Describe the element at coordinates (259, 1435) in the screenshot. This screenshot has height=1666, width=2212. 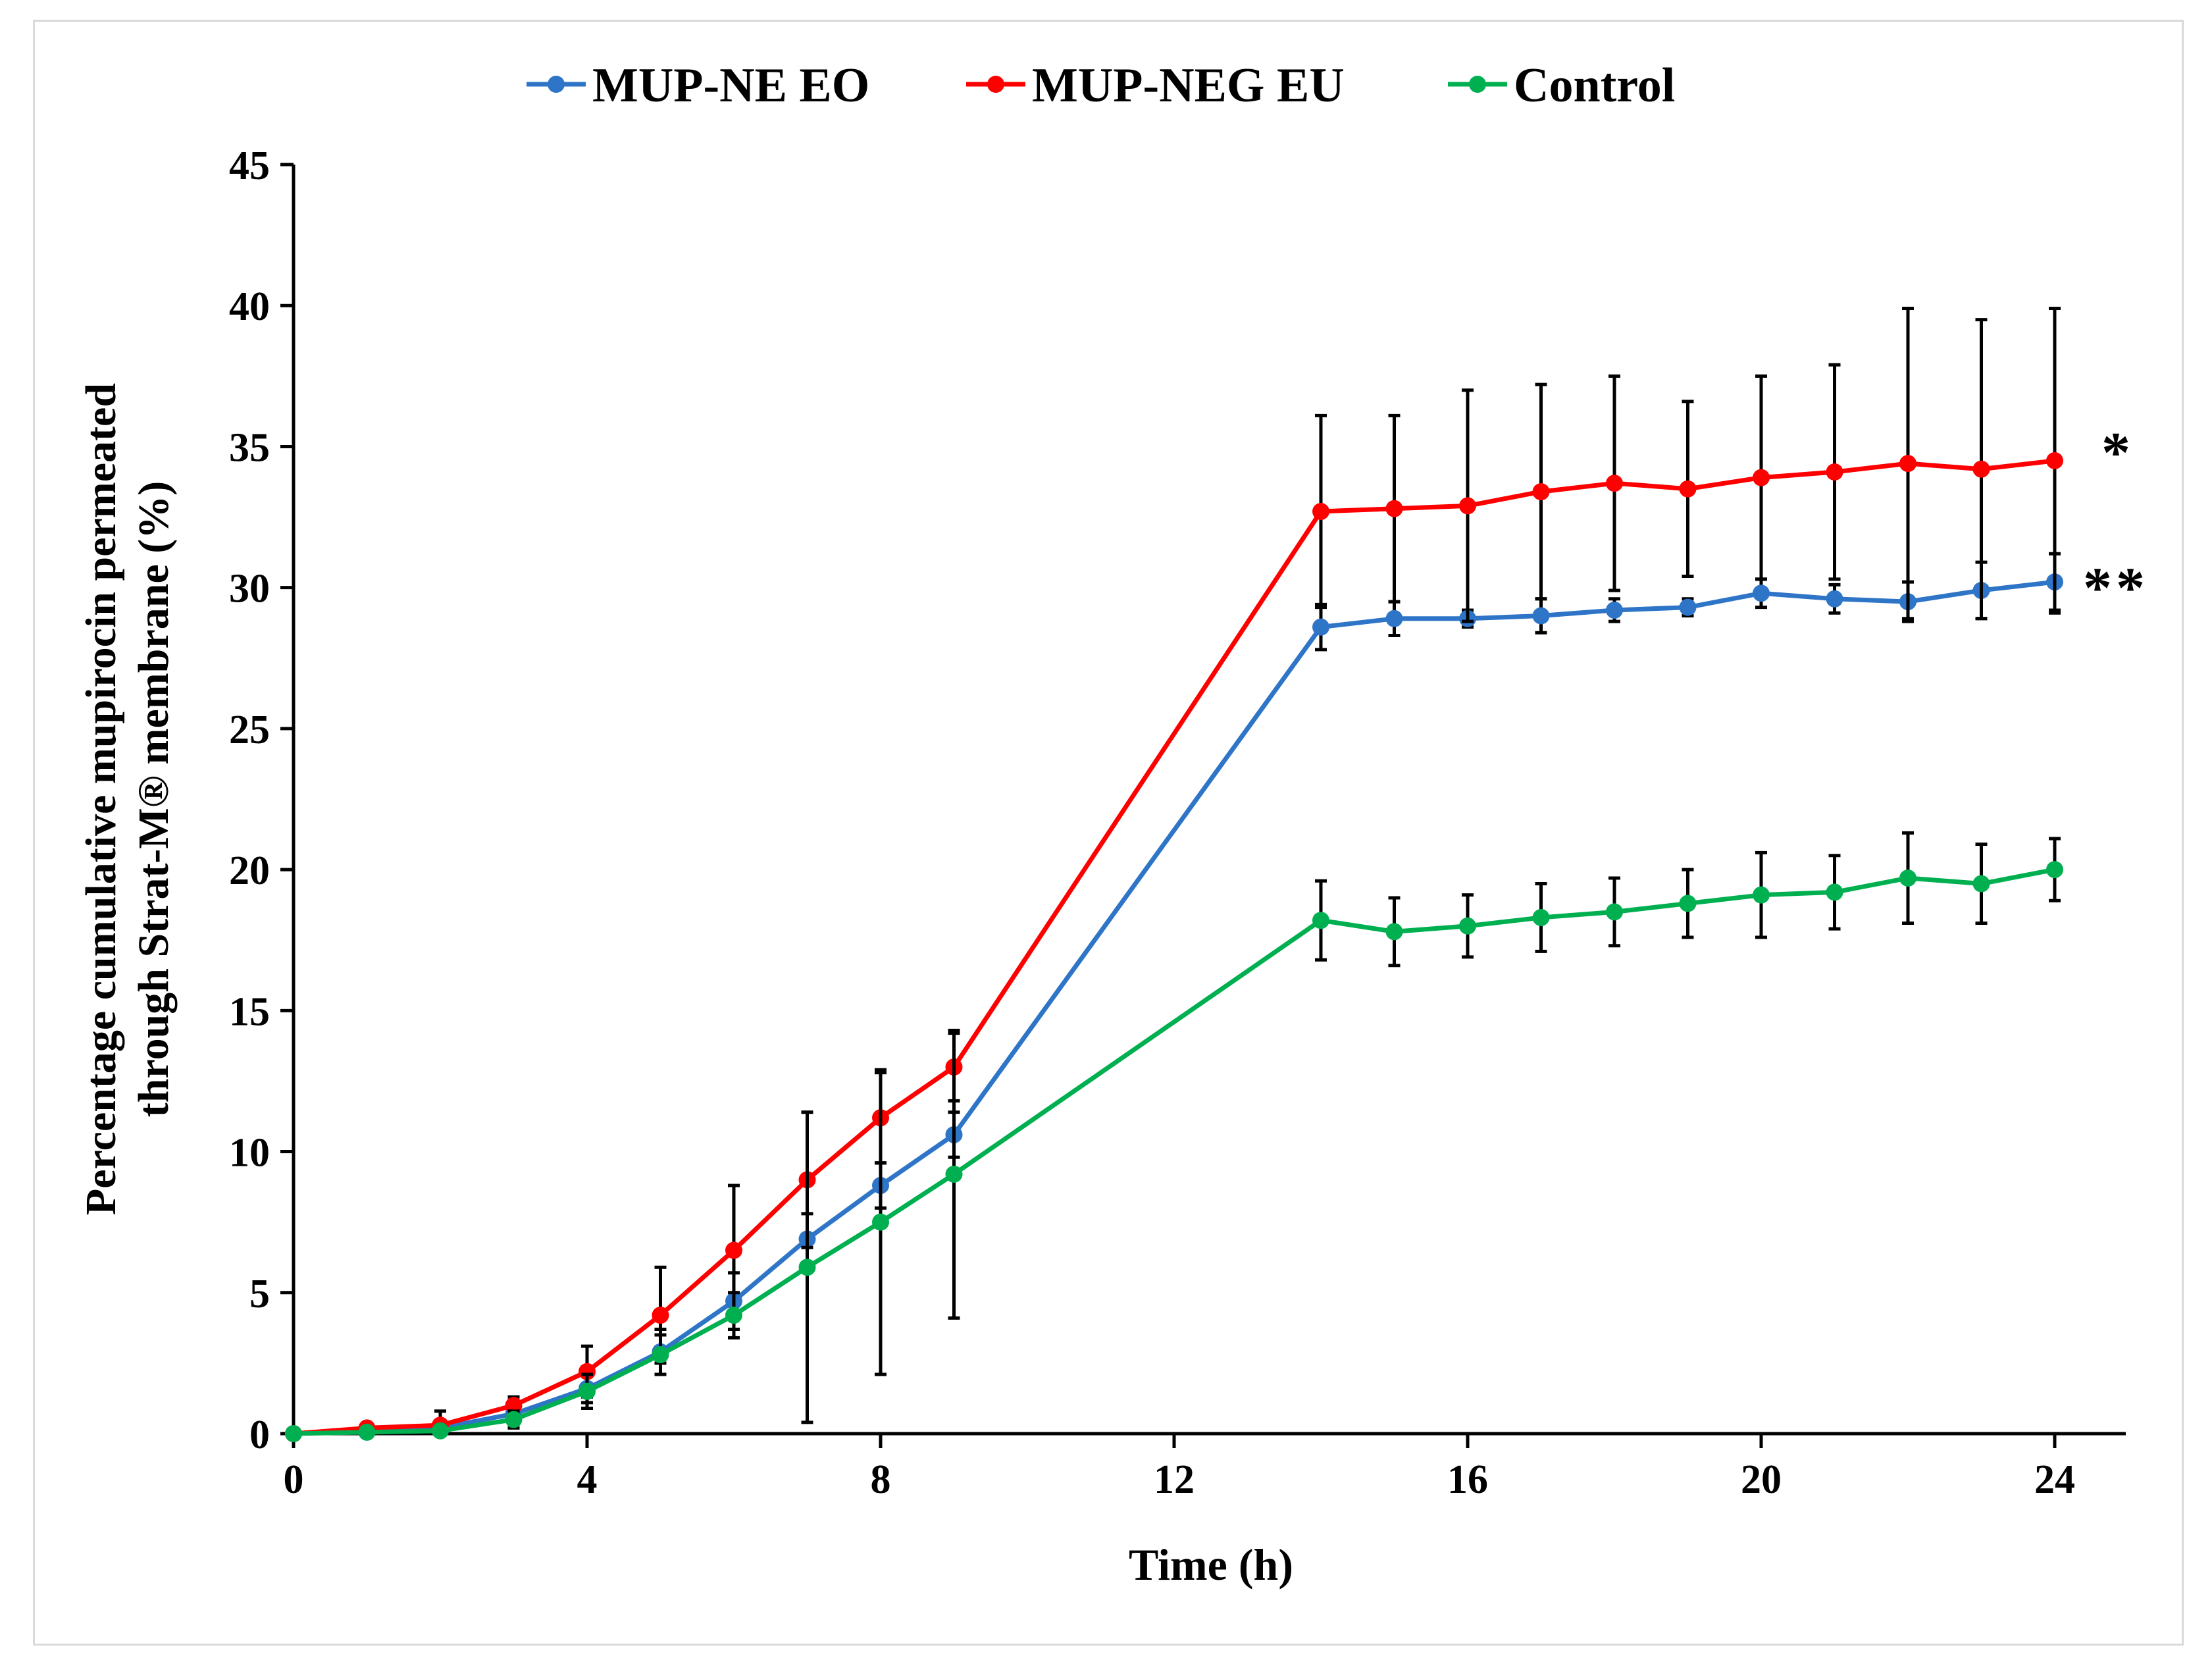
I see `y-tick-label: 0` at that location.